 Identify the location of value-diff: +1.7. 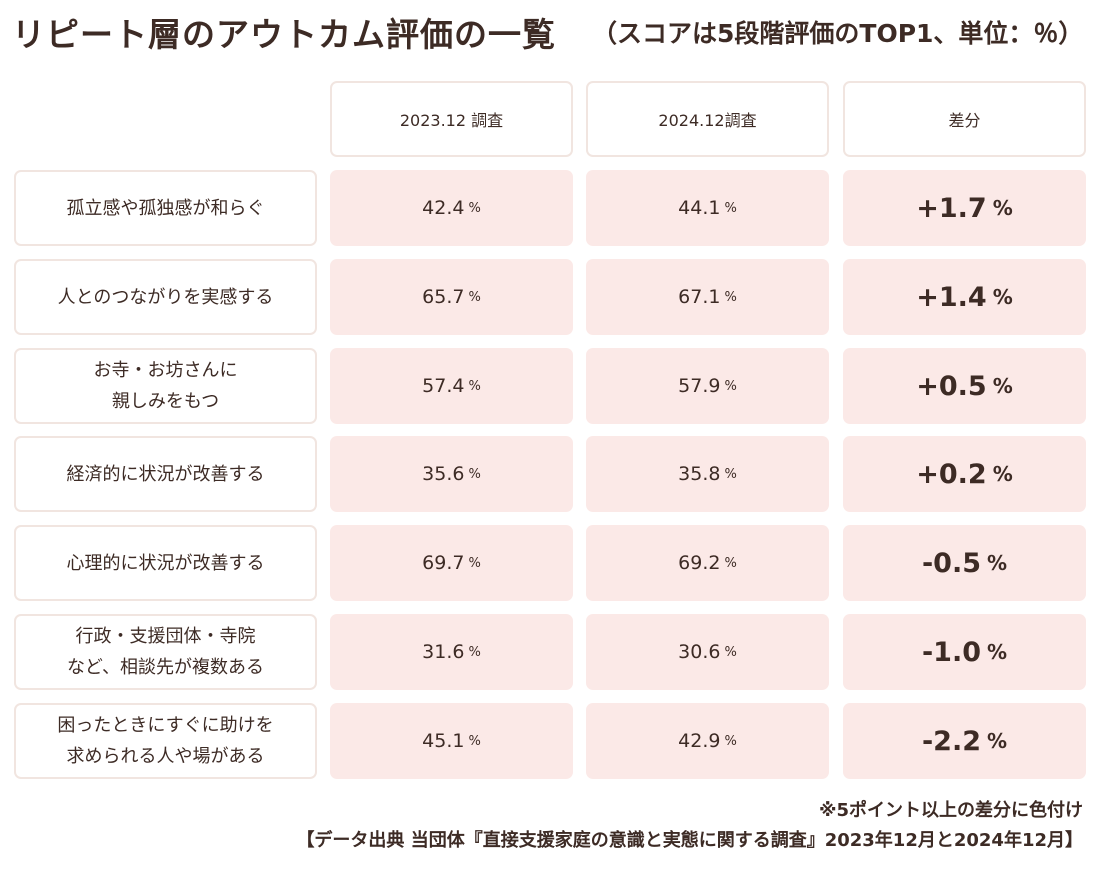
(951, 208).